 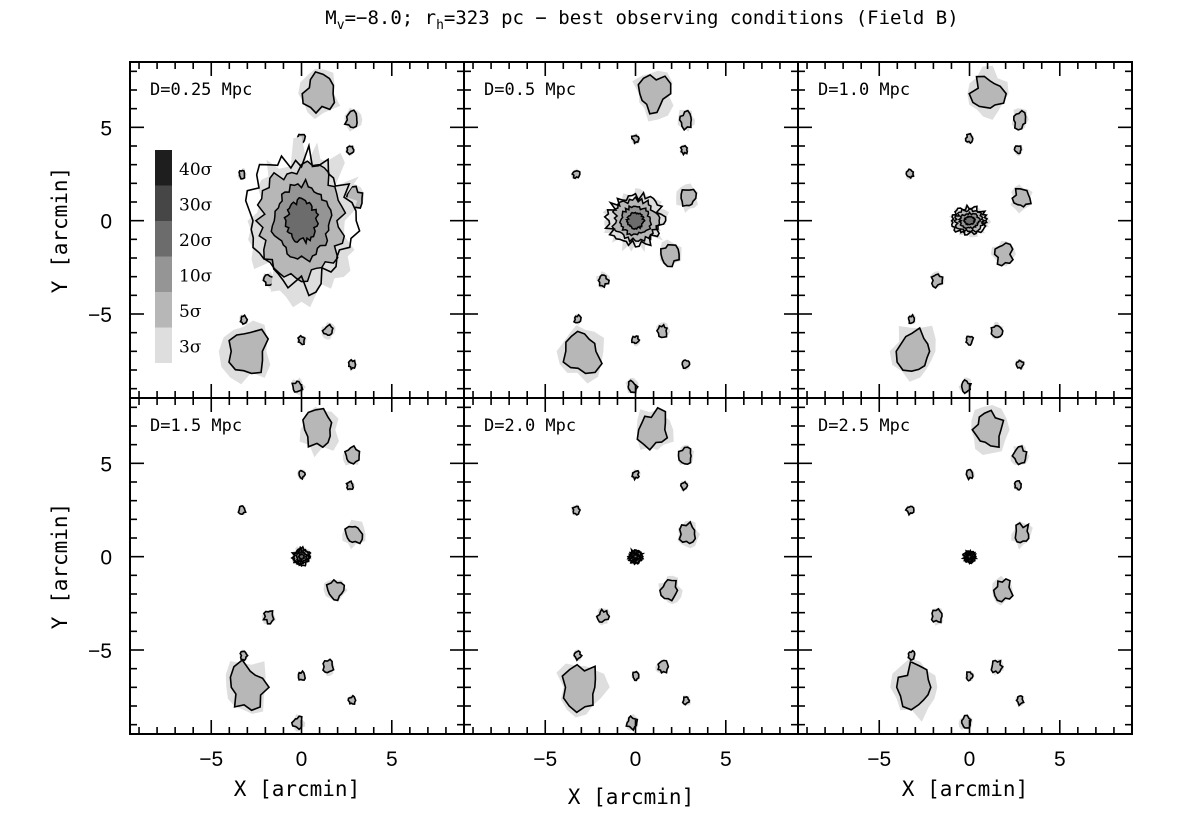 I want to click on panel-2: D=0.5 Mpc, so click(x=631, y=230).